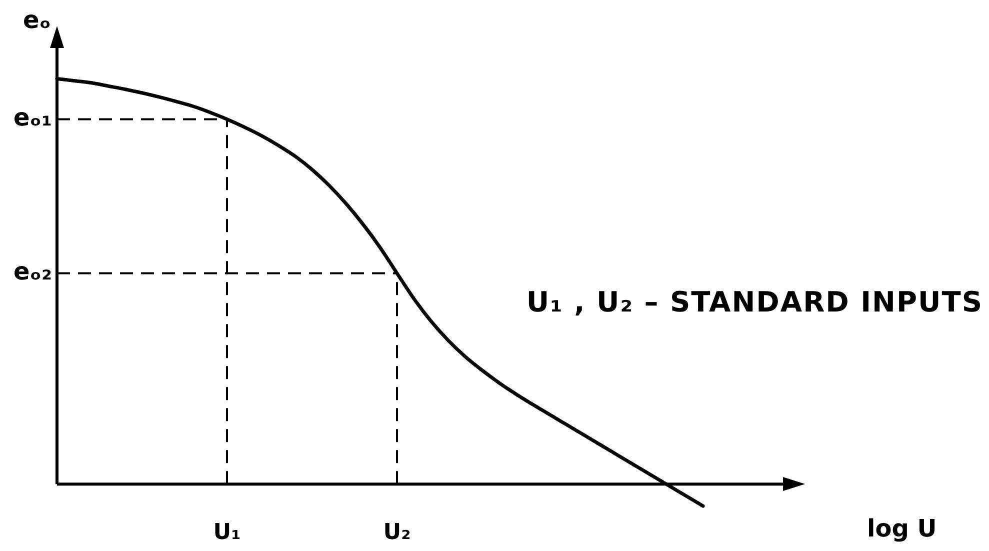 The width and height of the screenshot is (989, 551). What do you see at coordinates (227, 532) in the screenshot?
I see `x-tick-label: U₁` at bounding box center [227, 532].